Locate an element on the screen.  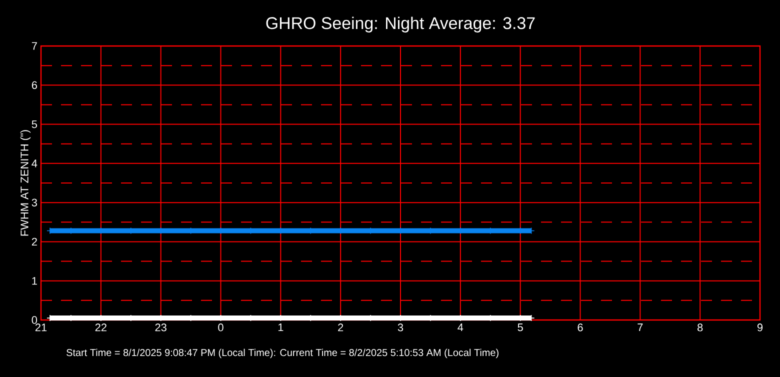
x-tick-label: 5 is located at coordinates (520, 328).